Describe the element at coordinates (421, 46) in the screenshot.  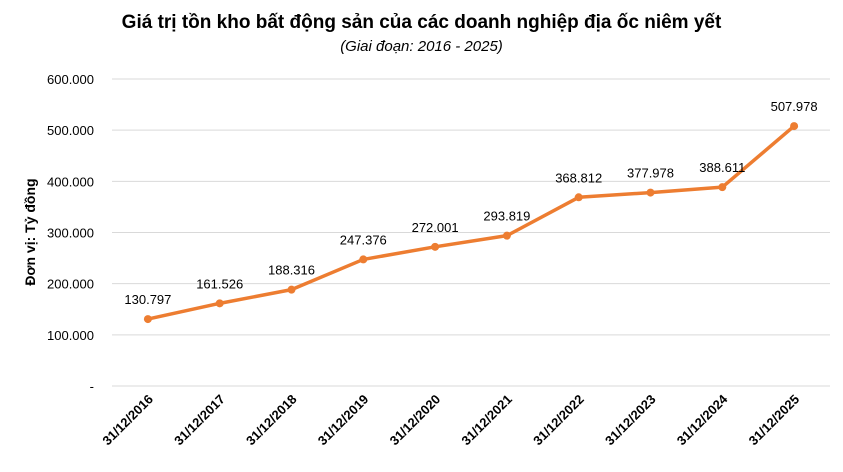
I see `chart-subtitle: (Giai đoạn: 2016 - 2025)` at that location.